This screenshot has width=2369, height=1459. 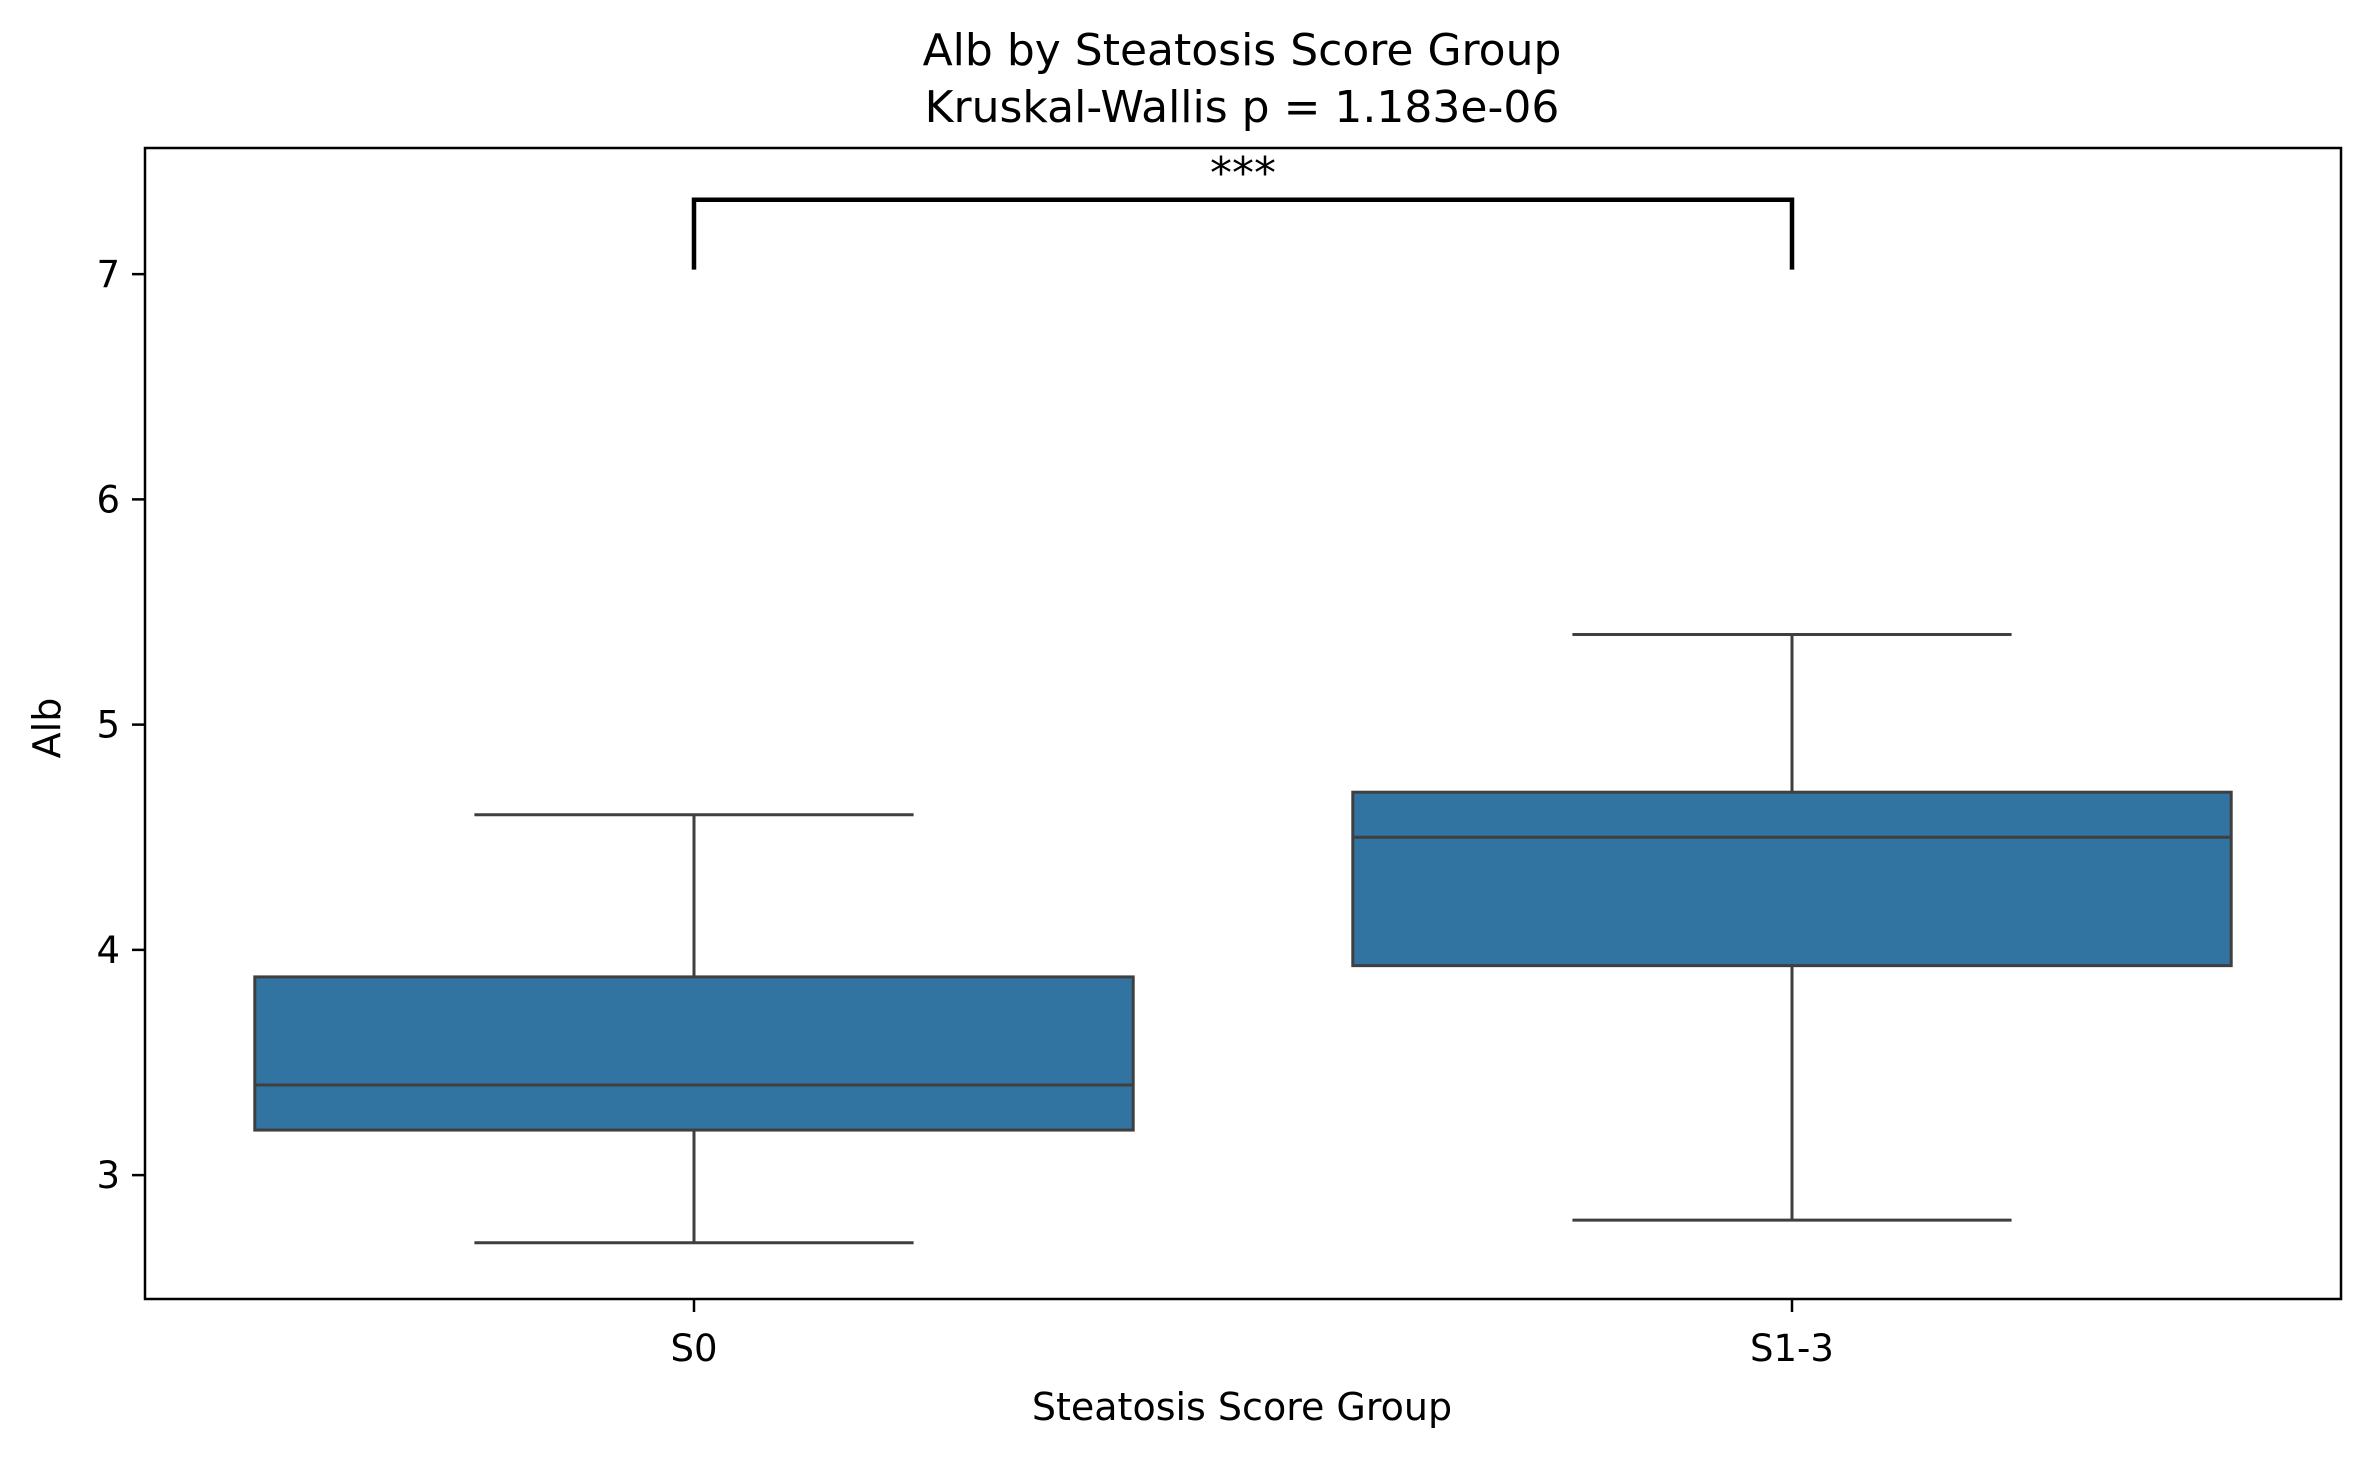 I want to click on significance-label: ***, so click(x=1243, y=173).